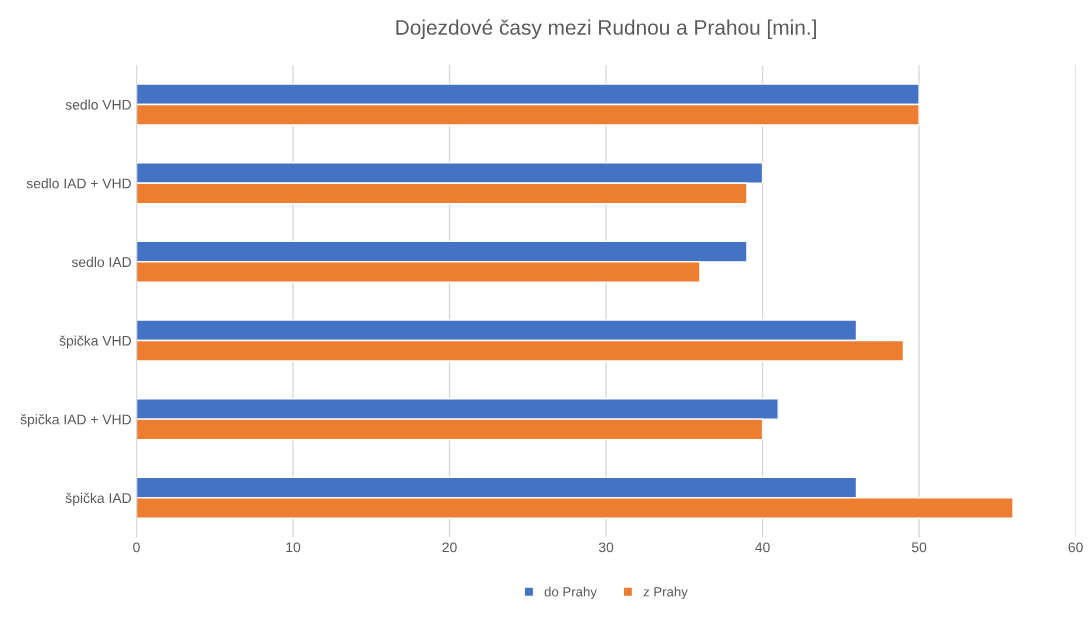 This screenshot has width=1092, height=621. I want to click on x-tick-label: 60, so click(1075, 547).